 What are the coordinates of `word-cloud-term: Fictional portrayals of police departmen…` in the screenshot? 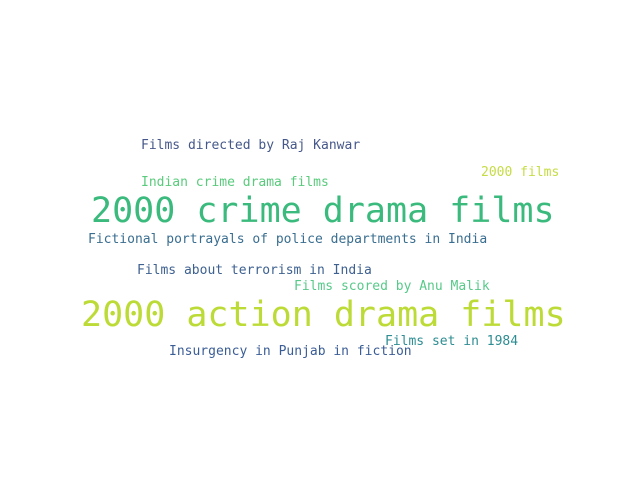 It's located at (288, 239).